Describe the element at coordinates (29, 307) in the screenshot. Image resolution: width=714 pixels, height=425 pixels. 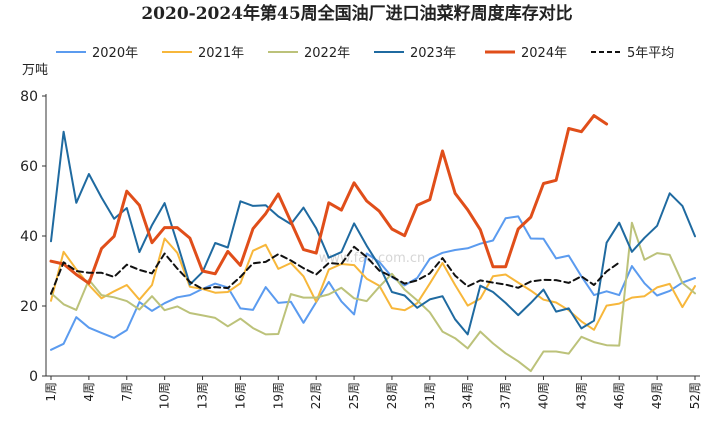
I see `y-tick-label: 20` at that location.